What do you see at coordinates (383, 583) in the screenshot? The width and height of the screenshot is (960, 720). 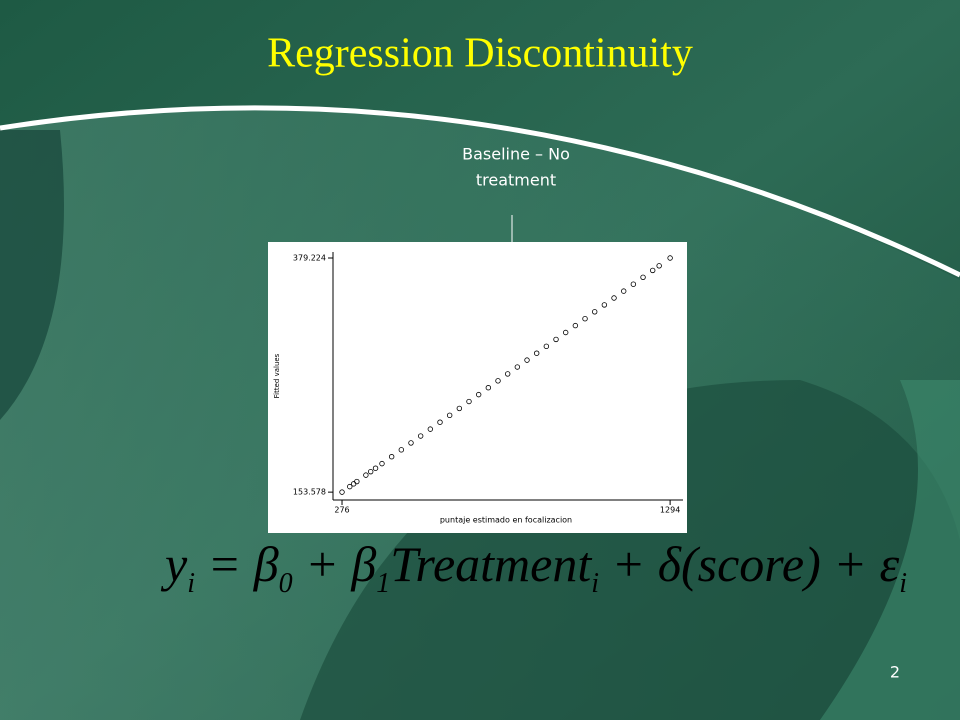 I see `equation-subscript: 1` at bounding box center [383, 583].